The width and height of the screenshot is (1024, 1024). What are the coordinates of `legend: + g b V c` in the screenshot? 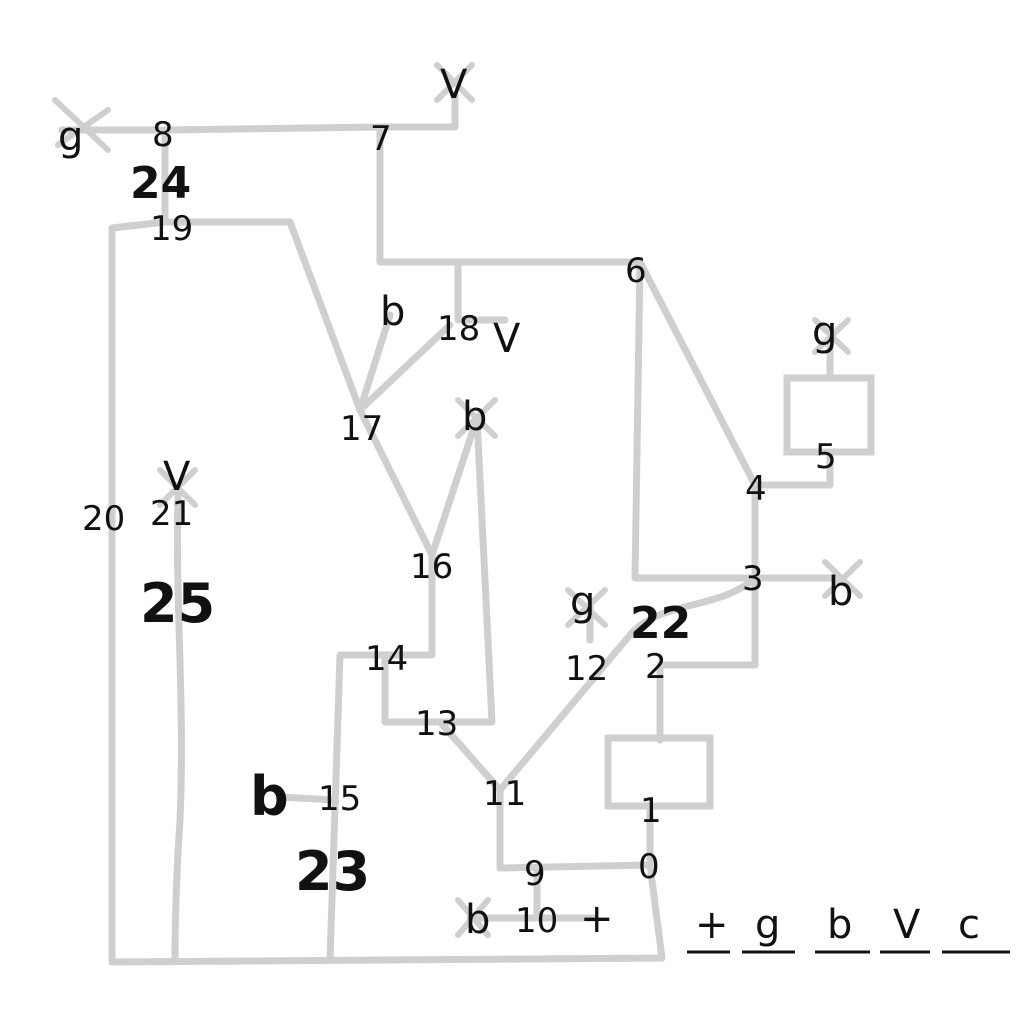 It's located at (848, 928).